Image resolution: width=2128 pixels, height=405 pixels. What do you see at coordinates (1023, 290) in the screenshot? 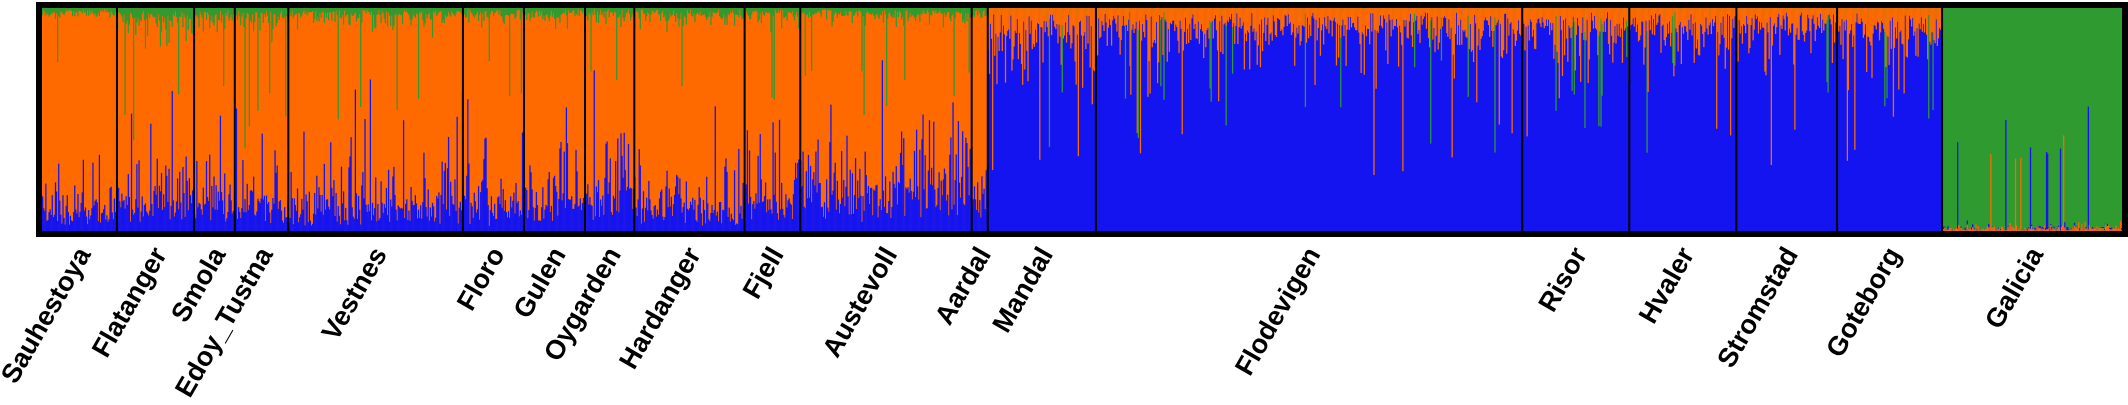
I see `population-label-mandal: Mandal` at bounding box center [1023, 290].